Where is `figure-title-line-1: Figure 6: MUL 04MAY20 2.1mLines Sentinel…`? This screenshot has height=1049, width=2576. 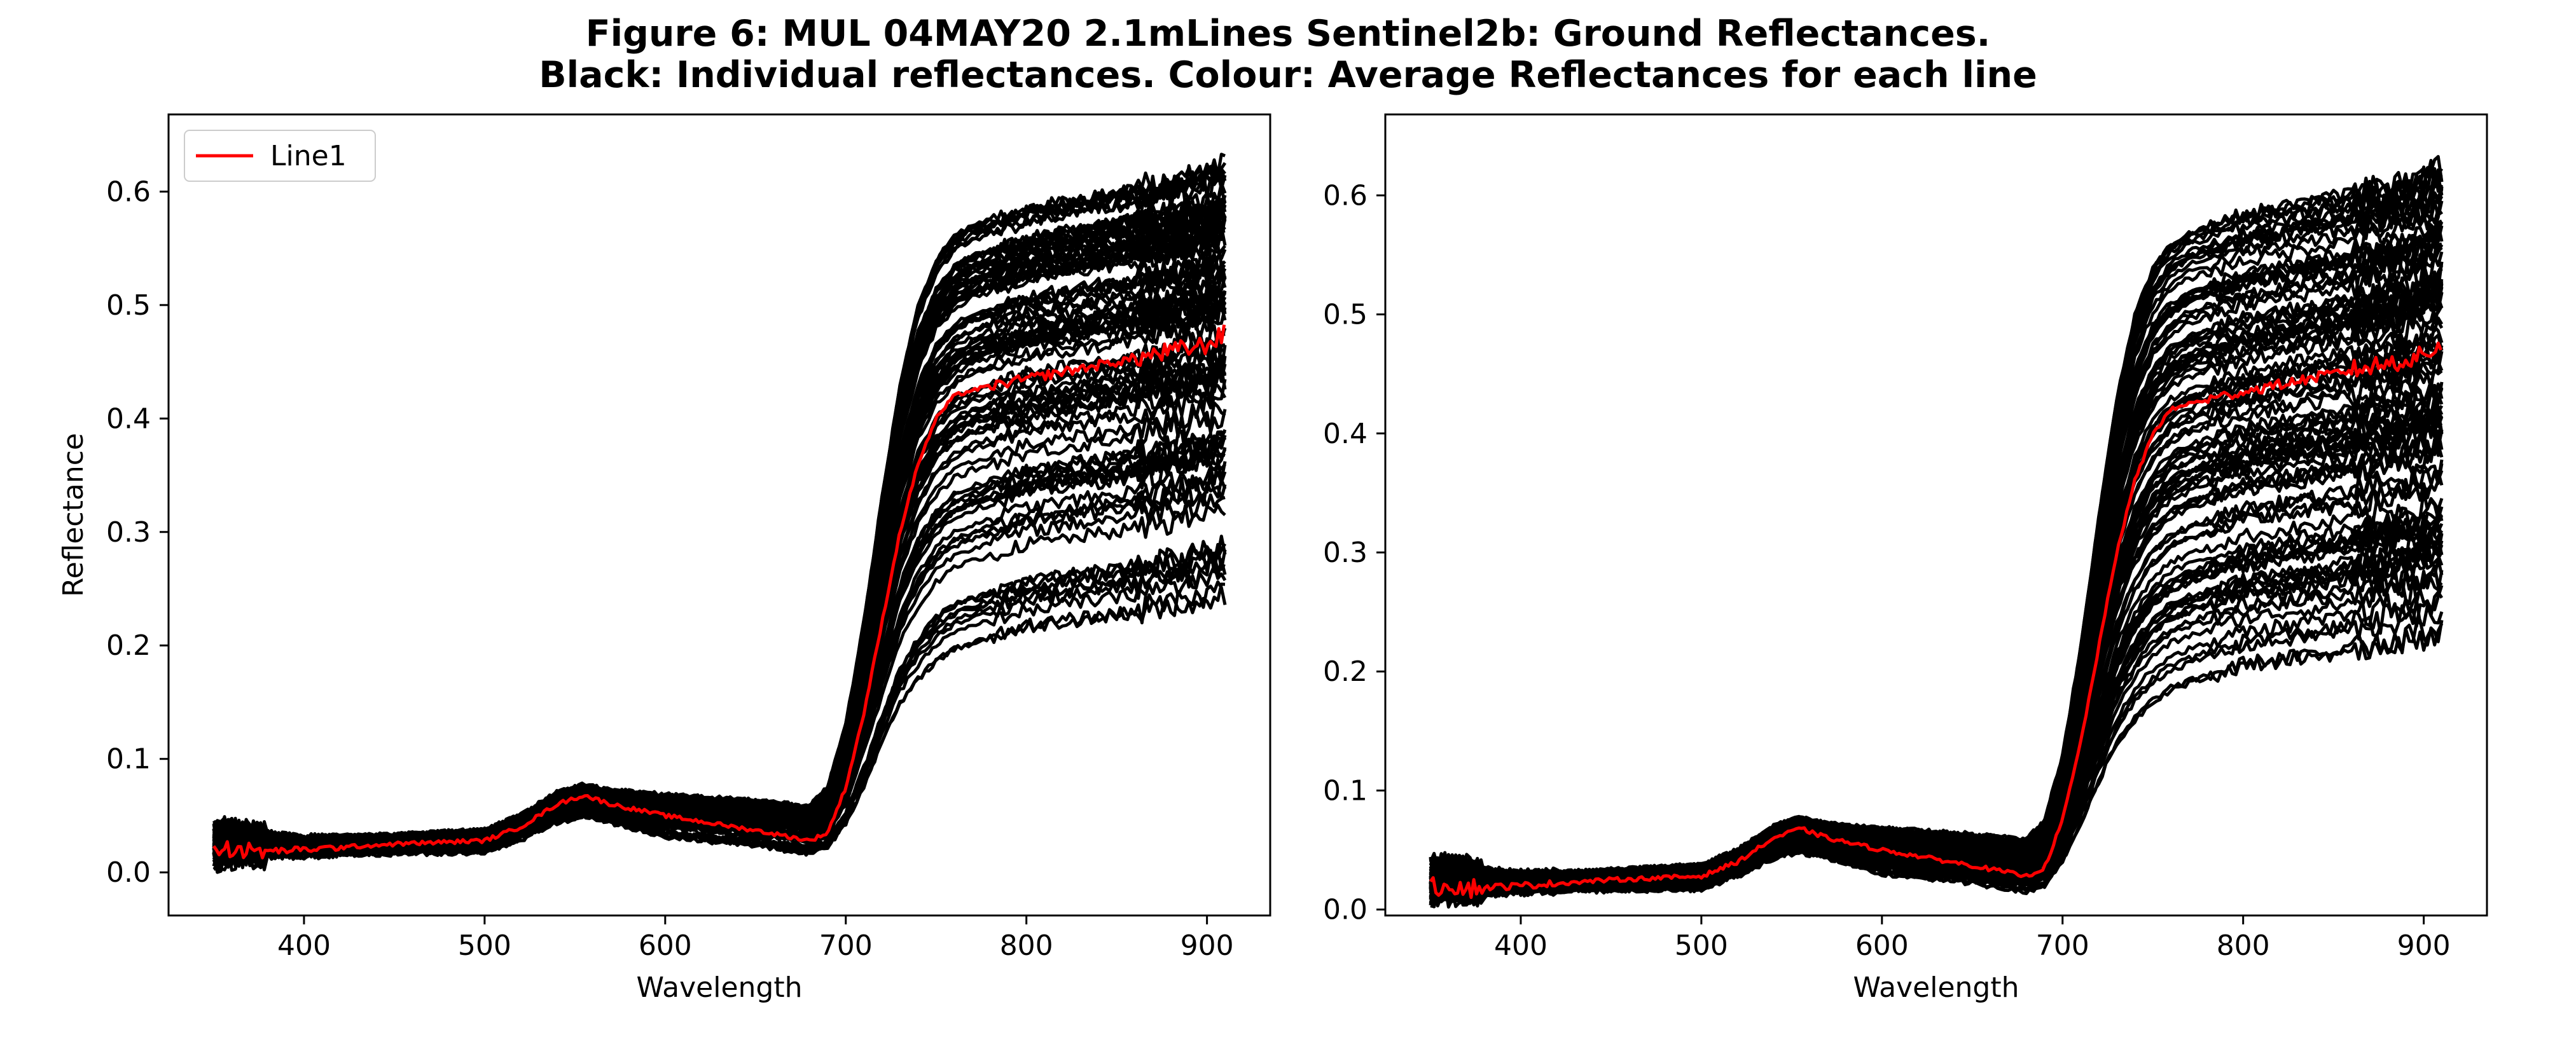
figure-title-line-1: Figure 6: MUL 04MAY20 2.1mLines Sentinel… is located at coordinates (1288, 34).